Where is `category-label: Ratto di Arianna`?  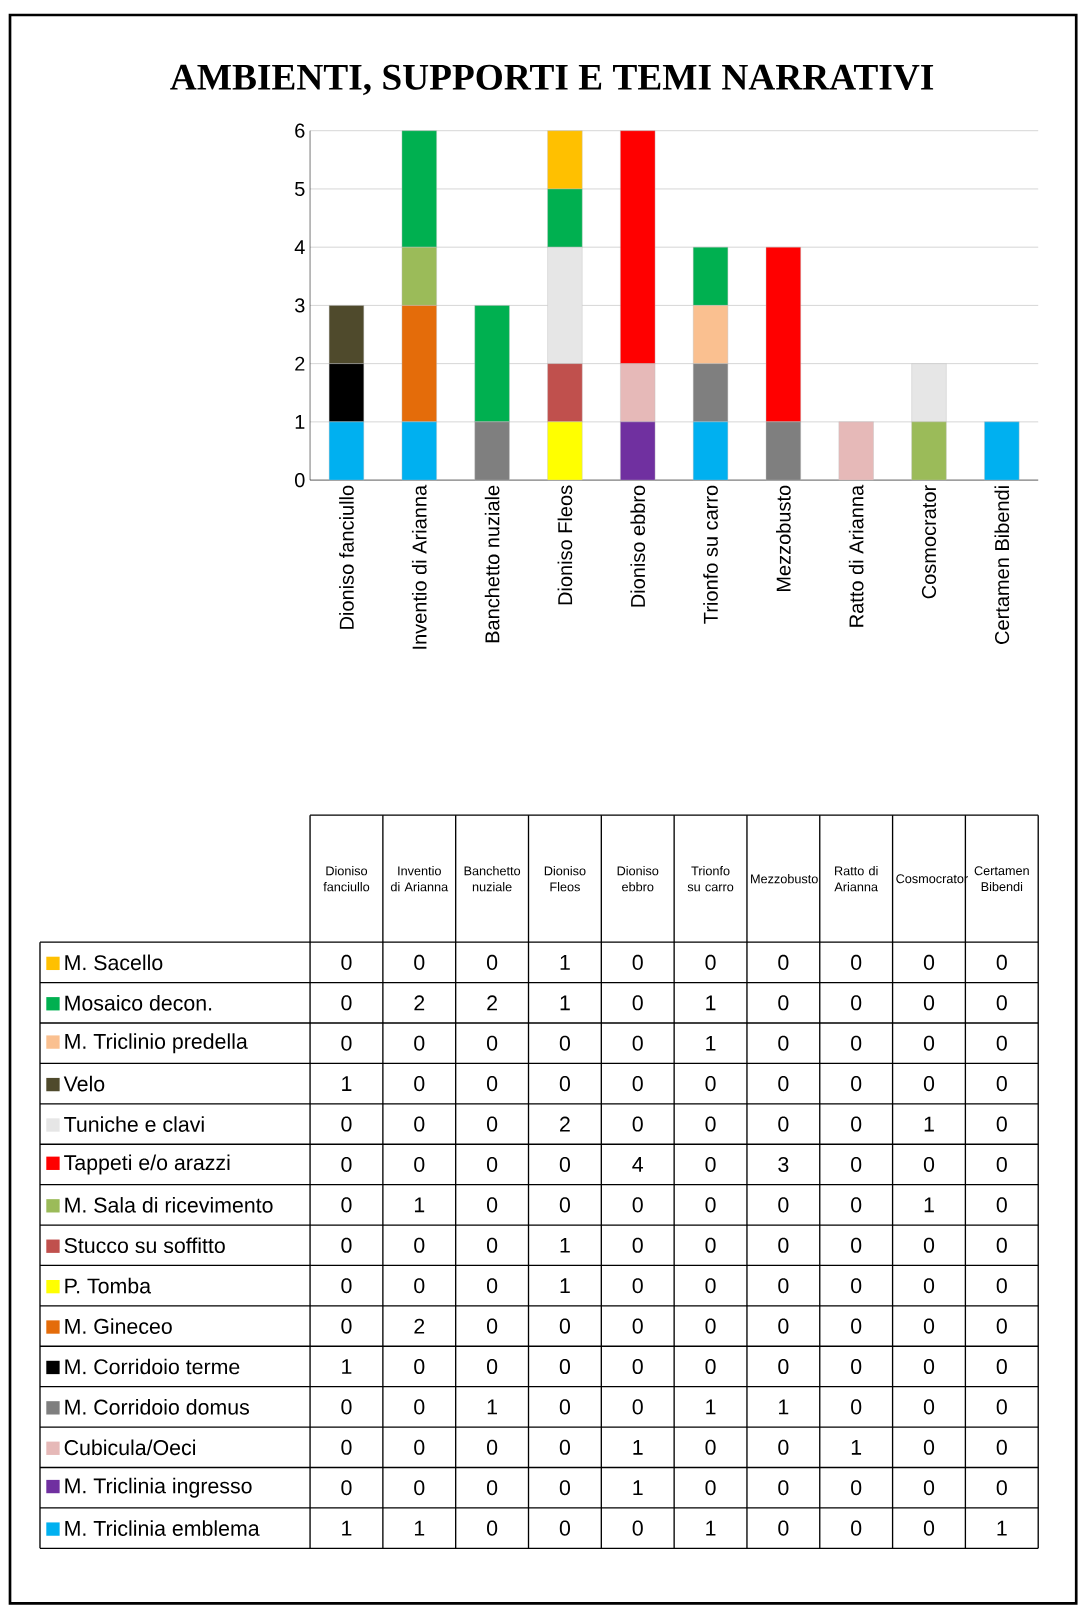
category-label: Ratto di Arianna is located at coordinates (856, 879).